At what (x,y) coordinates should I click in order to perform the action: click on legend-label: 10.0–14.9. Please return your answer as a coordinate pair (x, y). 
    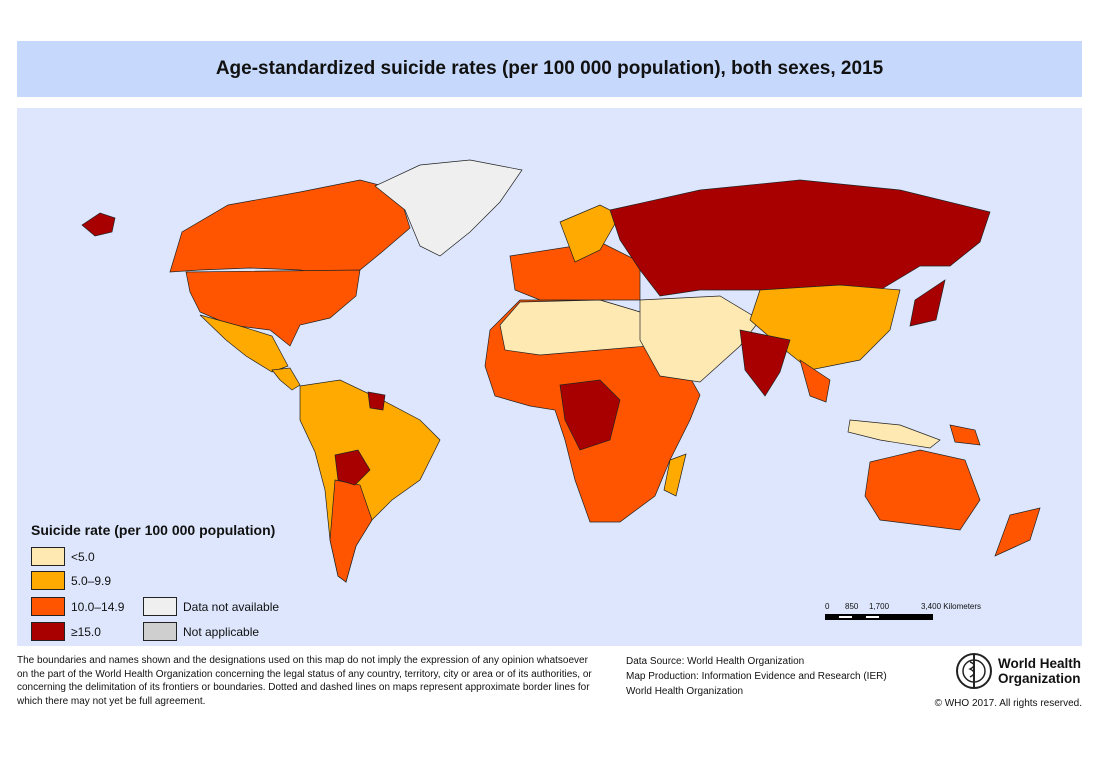
    Looking at the image, I should click on (98, 606).